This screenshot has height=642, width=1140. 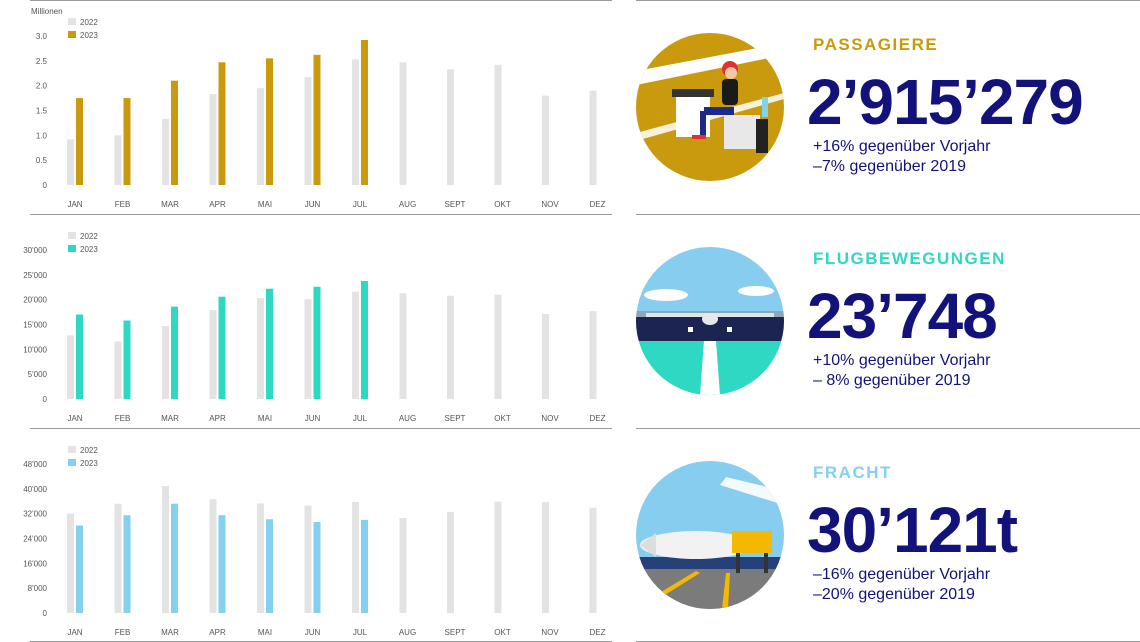 I want to click on metric-value: 2’915’279, so click(x=945, y=102).